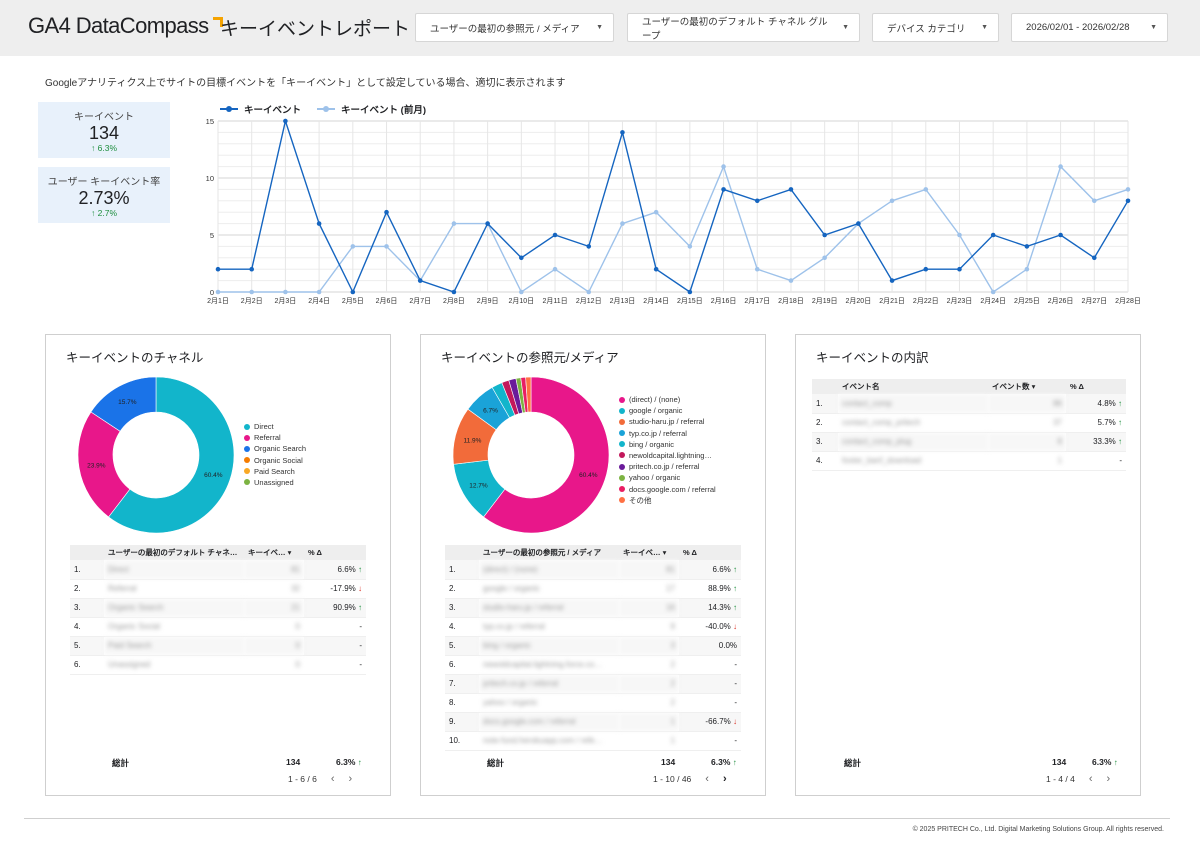 The image size is (1200, 853). I want to click on filter-device-category: デバイス カテゴリ ▼, so click(935, 27).